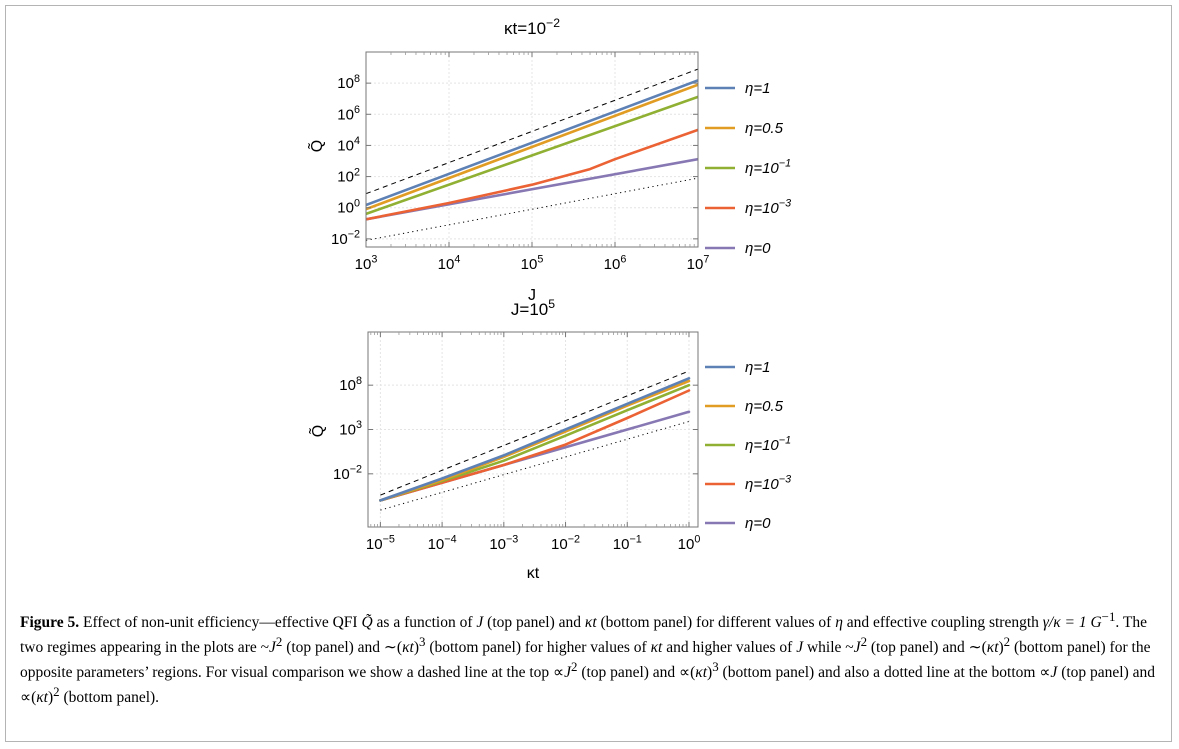 Image resolution: width=1179 pixels, height=749 pixels. What do you see at coordinates (697, 540) in the screenshot?
I see `x-tick-label-exponent: 0` at bounding box center [697, 540].